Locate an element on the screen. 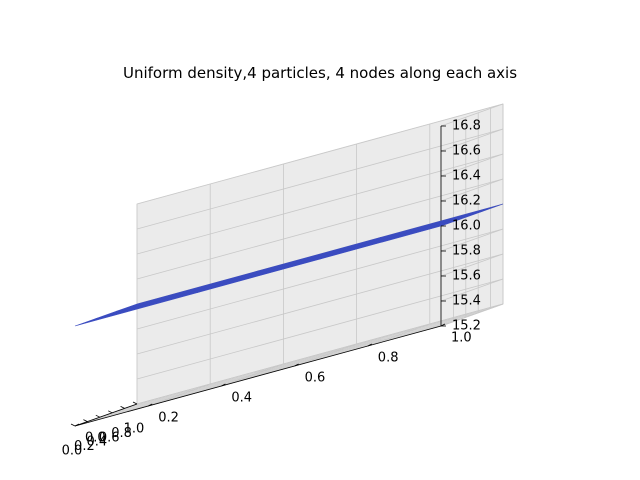  z-tick-label: 16.0 is located at coordinates (466, 226).